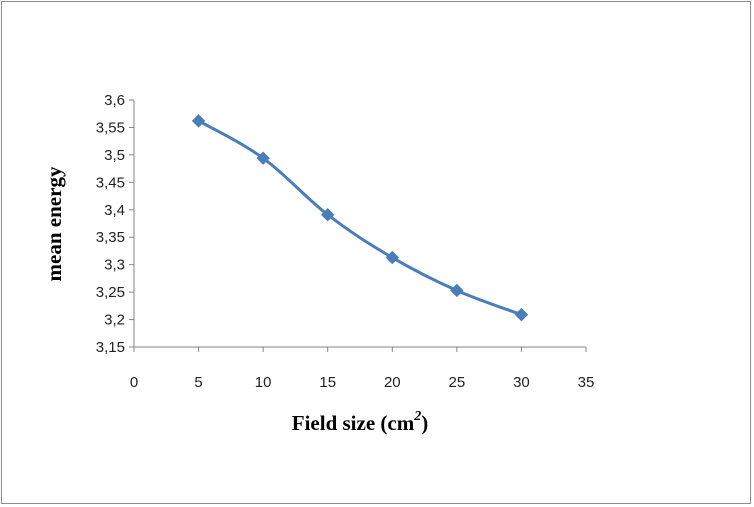  Describe the element at coordinates (115, 224) in the screenshot. I see `y-axis: 3,15 3,2 3,25 3,3 3,35 3,4 3,45 3,5 3,55 3,6` at that location.